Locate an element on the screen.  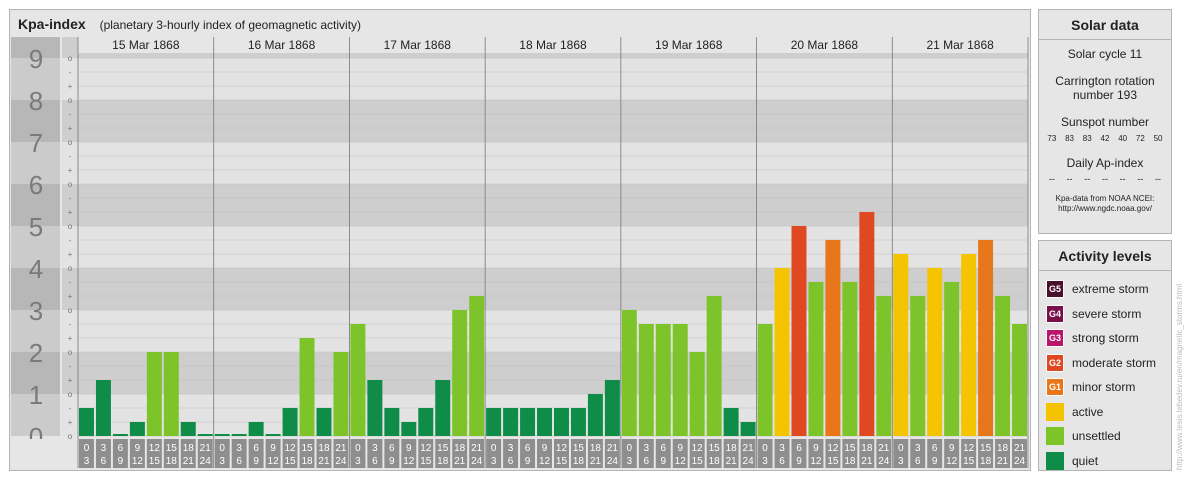
solar-data-title: Solar data is located at coordinates (1105, 25).